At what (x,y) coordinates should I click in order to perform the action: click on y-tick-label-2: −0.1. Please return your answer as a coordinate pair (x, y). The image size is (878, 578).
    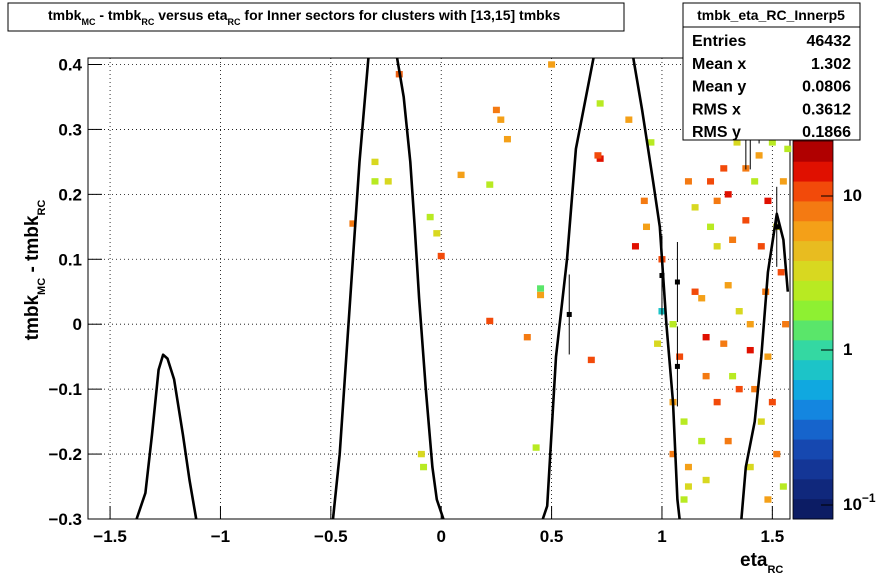
    Looking at the image, I should click on (65, 389).